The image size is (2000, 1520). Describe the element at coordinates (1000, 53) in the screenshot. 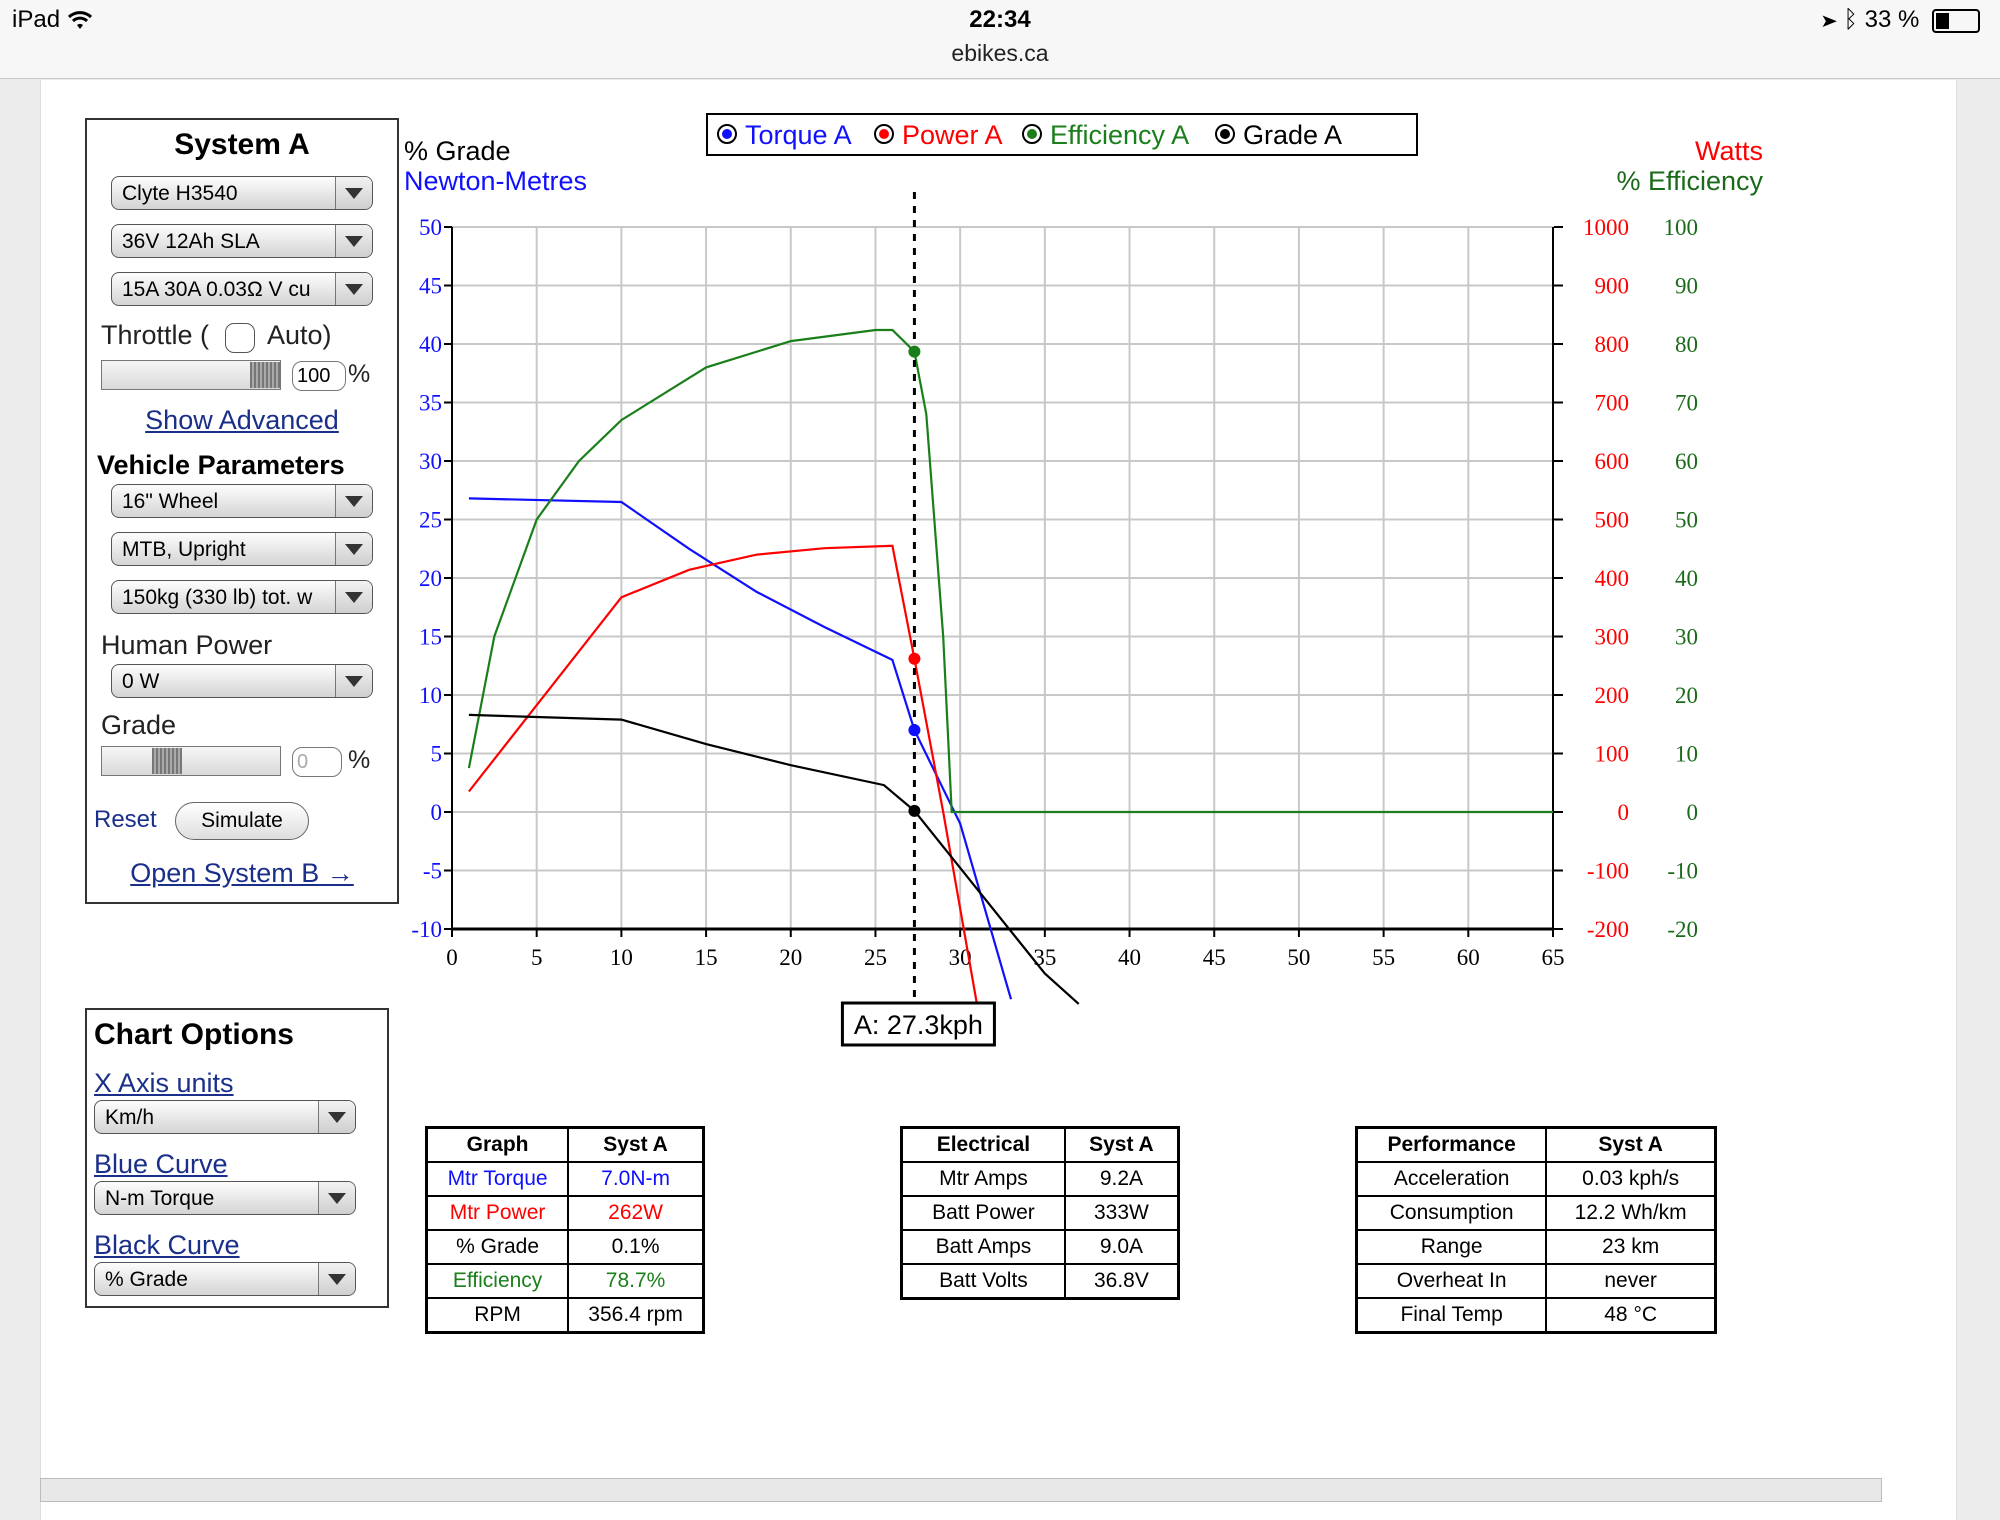

I see `address-bar-url: ebikes.ca` at that location.